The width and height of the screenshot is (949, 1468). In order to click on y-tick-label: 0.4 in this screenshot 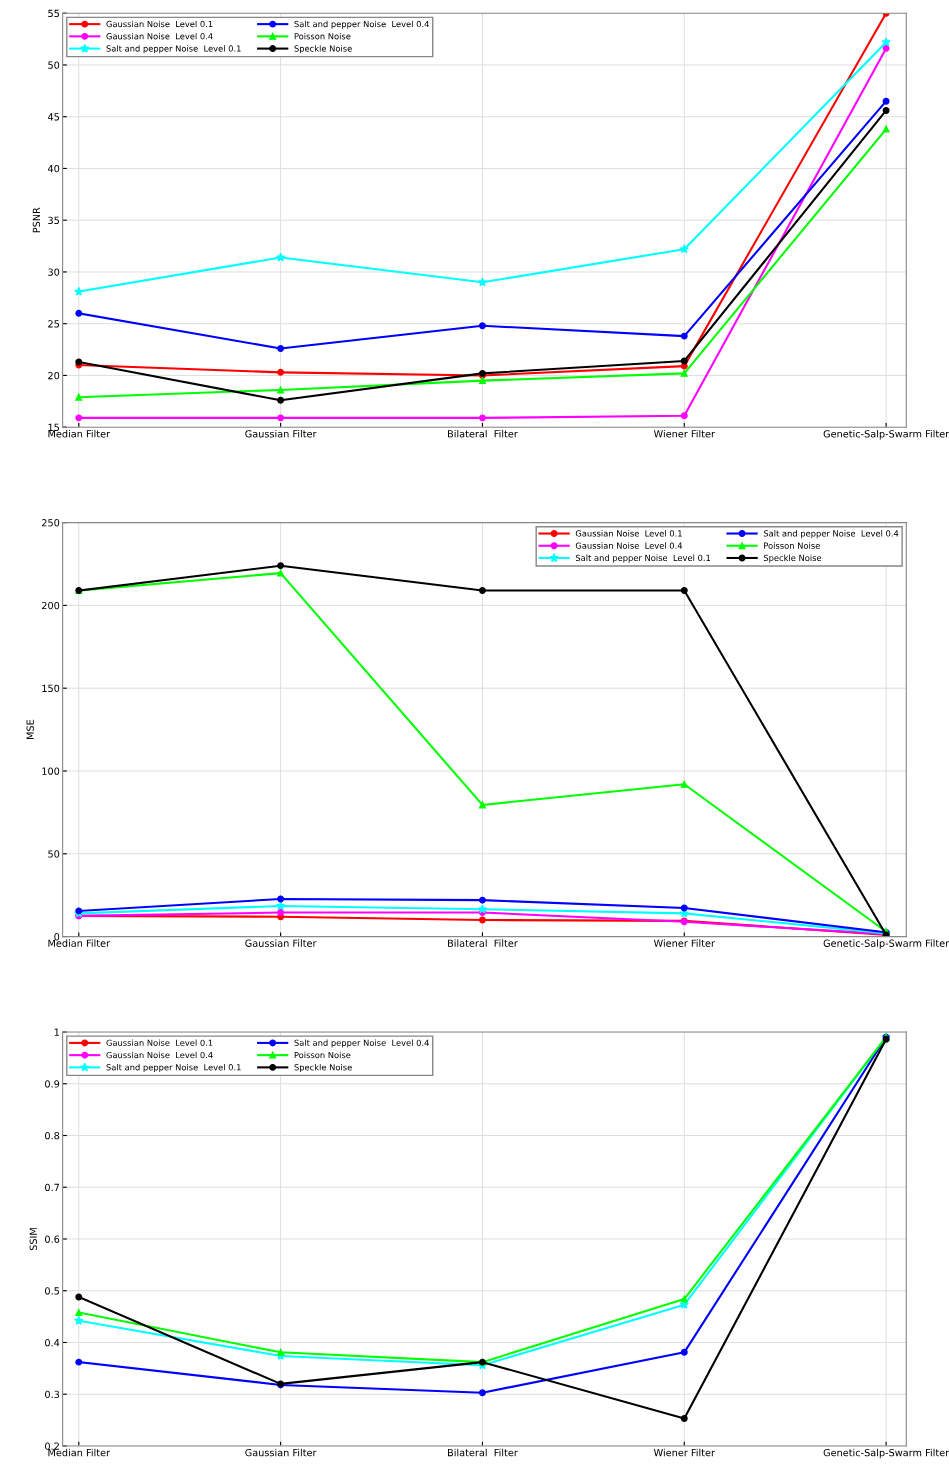, I will do `click(52, 1342)`.